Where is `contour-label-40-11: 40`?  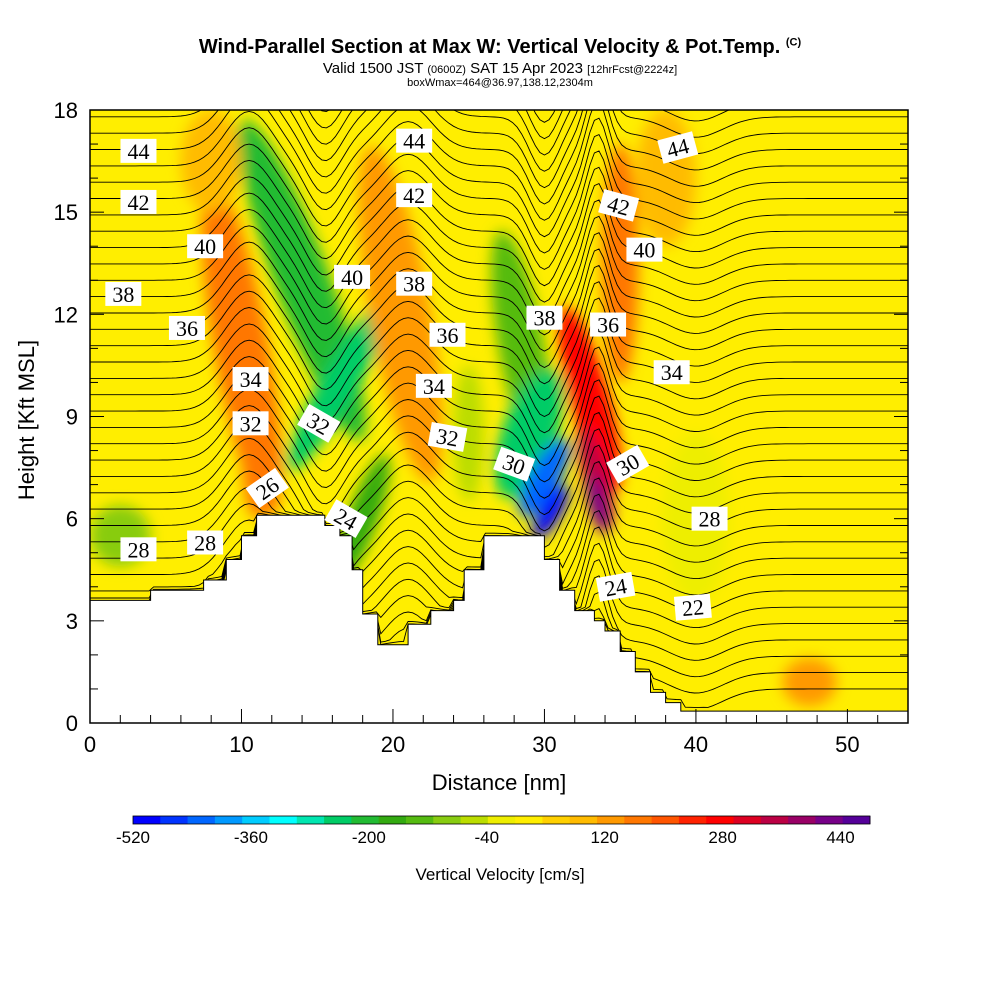 contour-label-40-11: 40 is located at coordinates (352, 277).